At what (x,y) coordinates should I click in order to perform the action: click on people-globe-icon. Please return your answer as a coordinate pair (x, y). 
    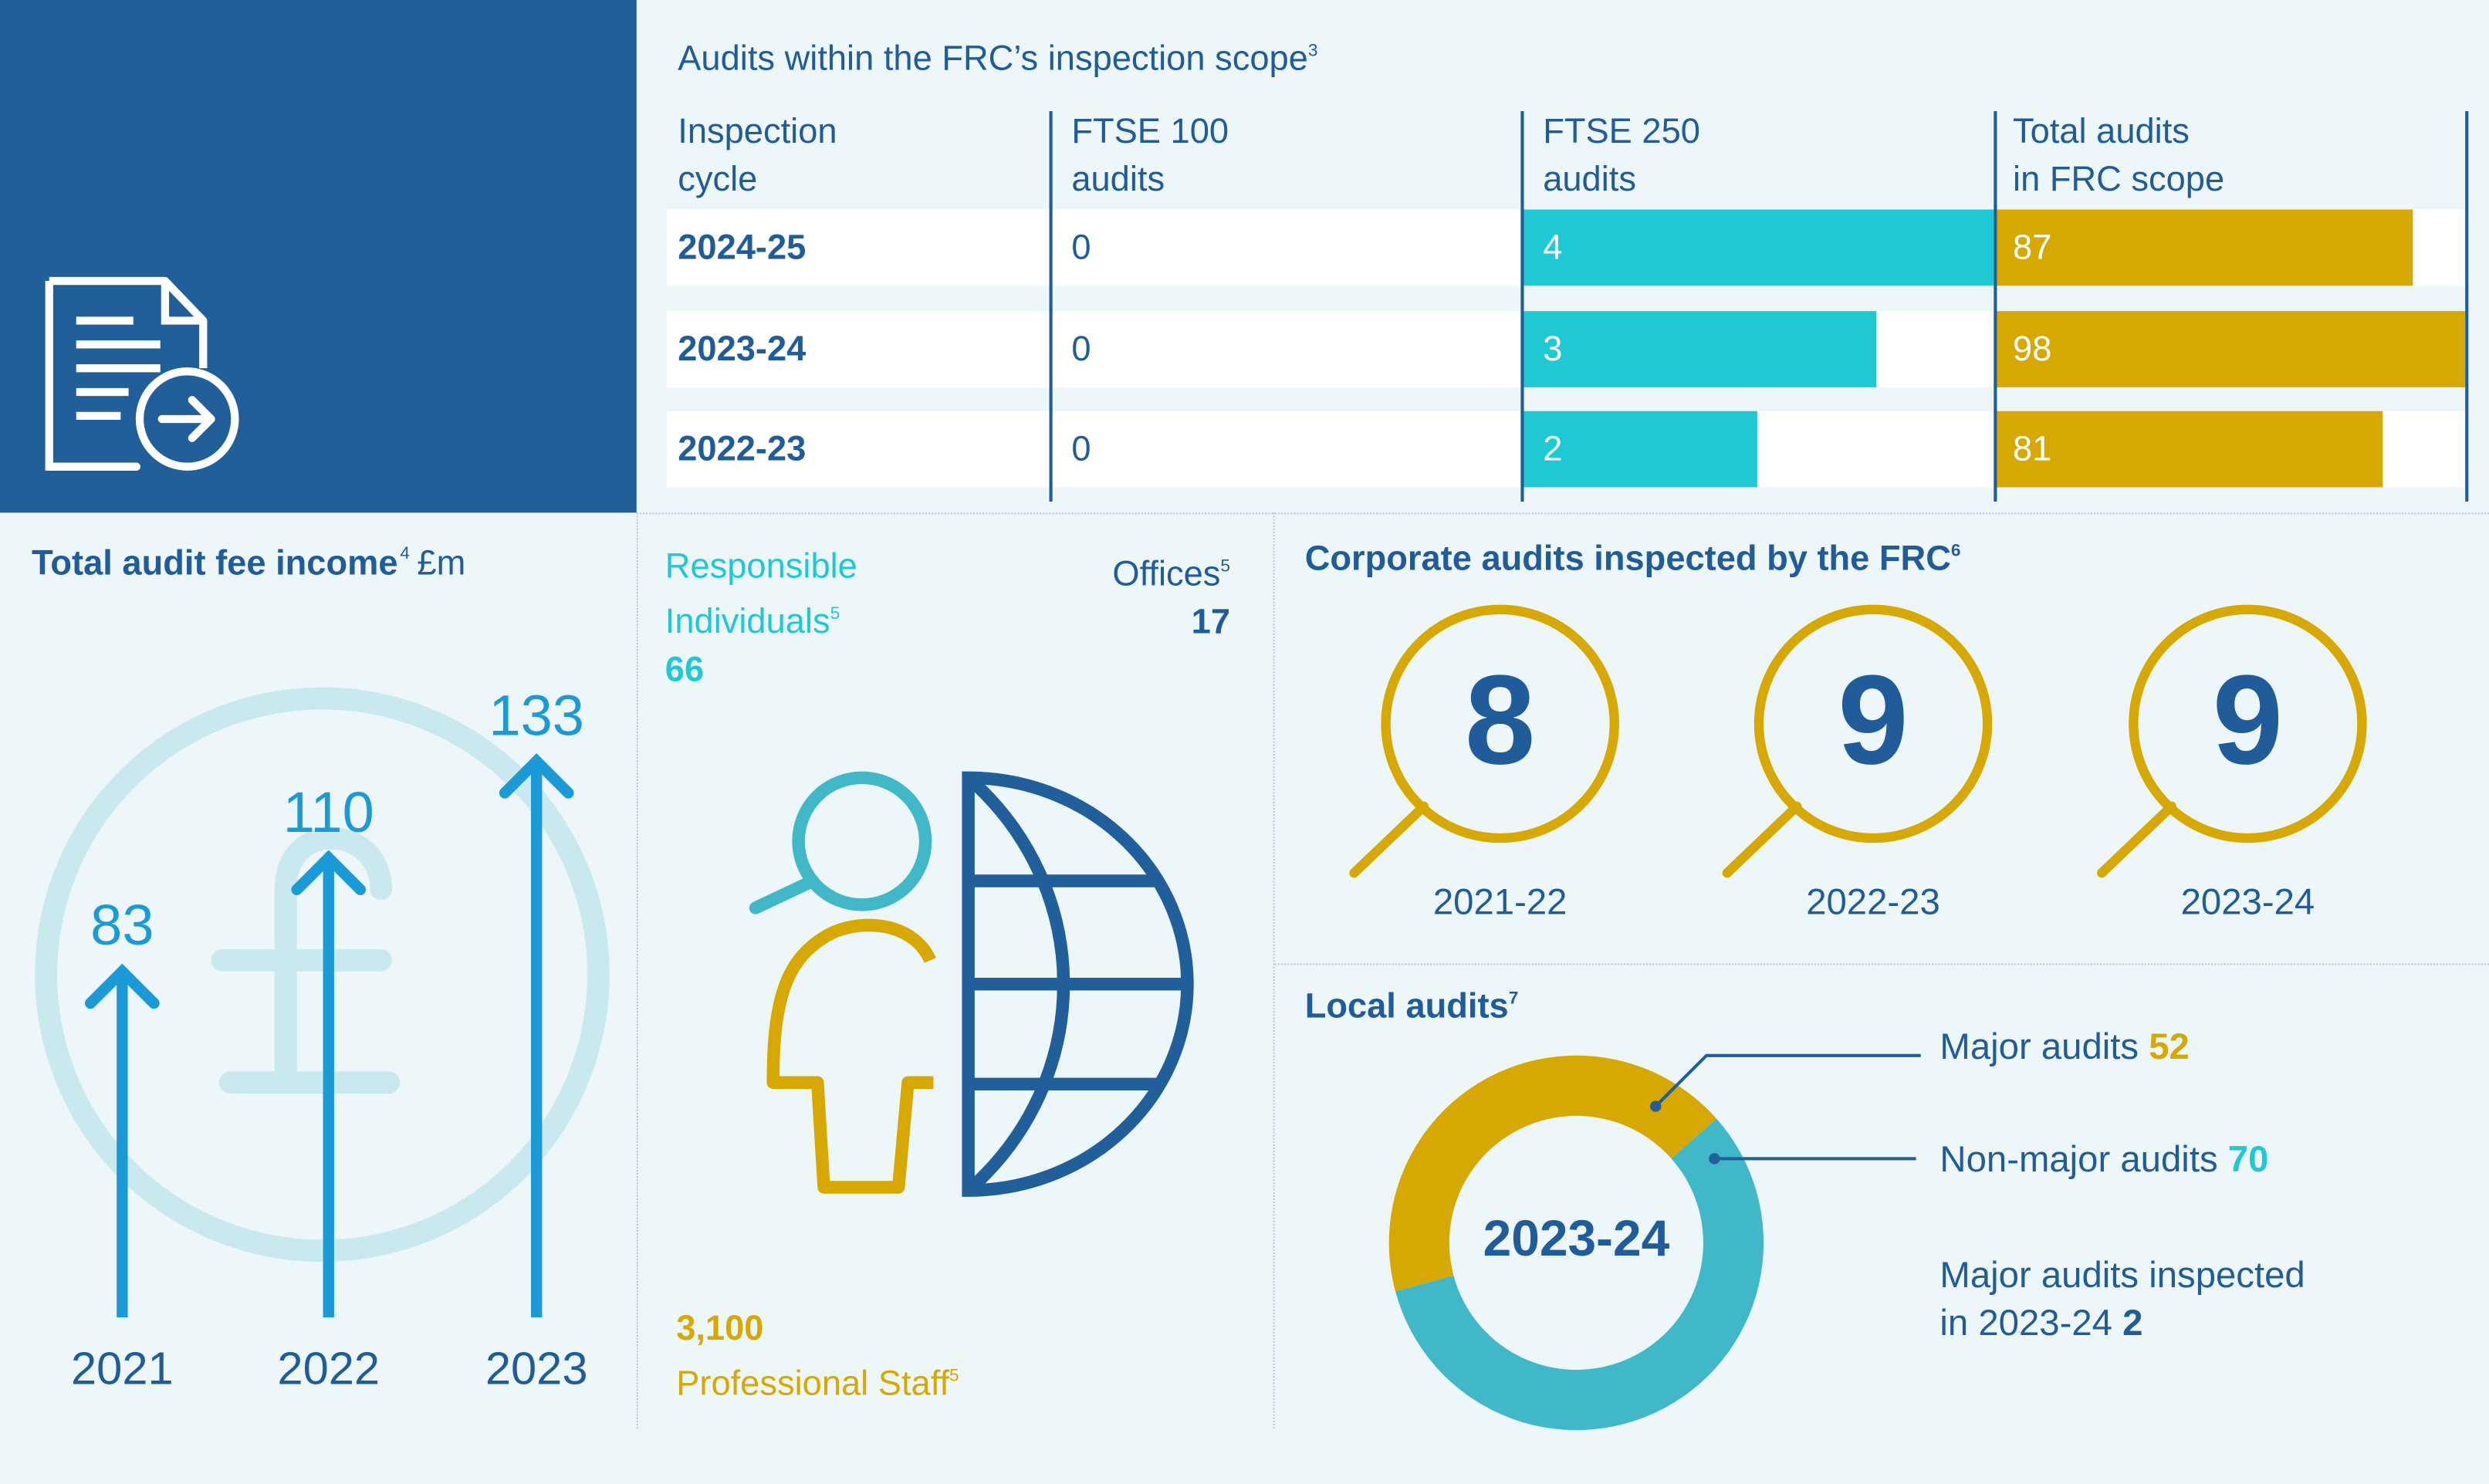
    Looking at the image, I should click on (972, 984).